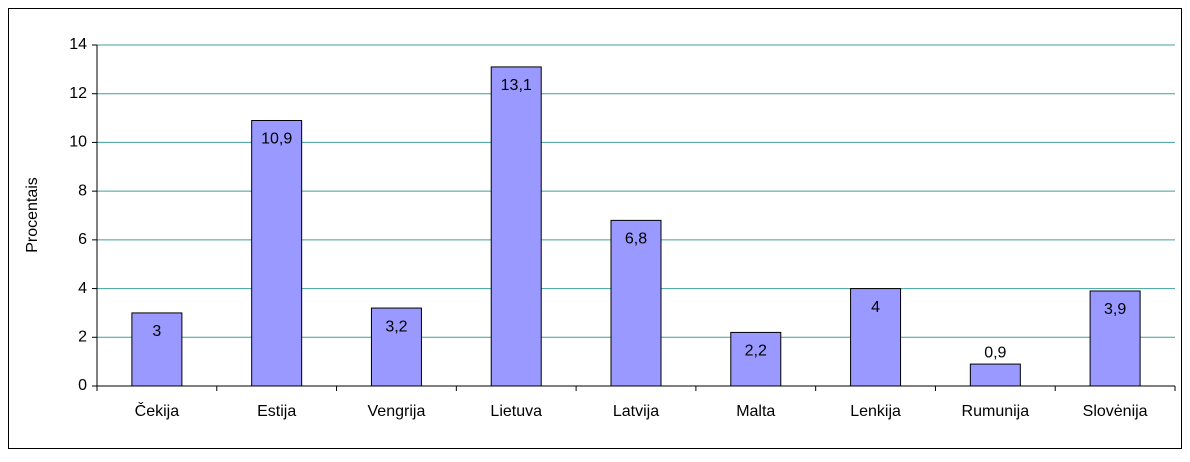  I want to click on y-tick-label: 0, so click(82, 385).